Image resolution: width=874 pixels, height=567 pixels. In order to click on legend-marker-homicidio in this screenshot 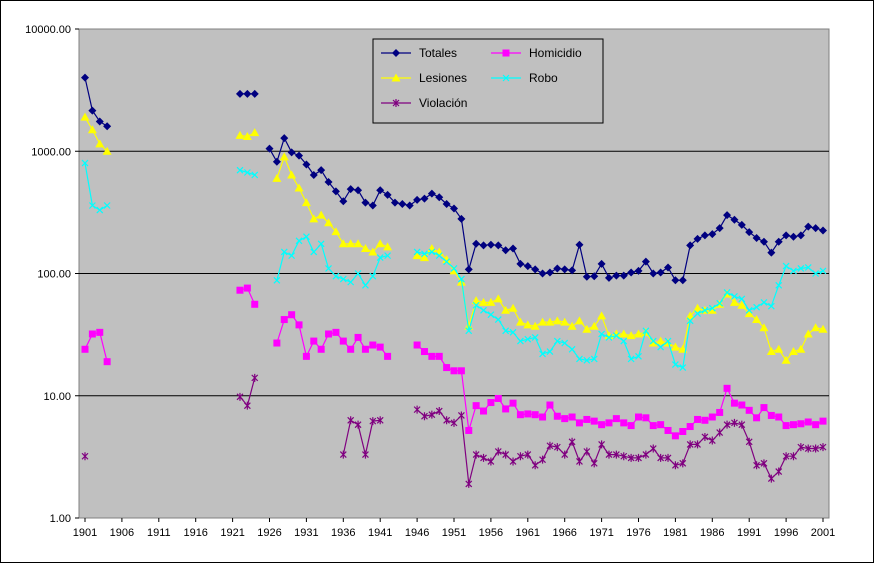, I will do `click(506, 53)`.